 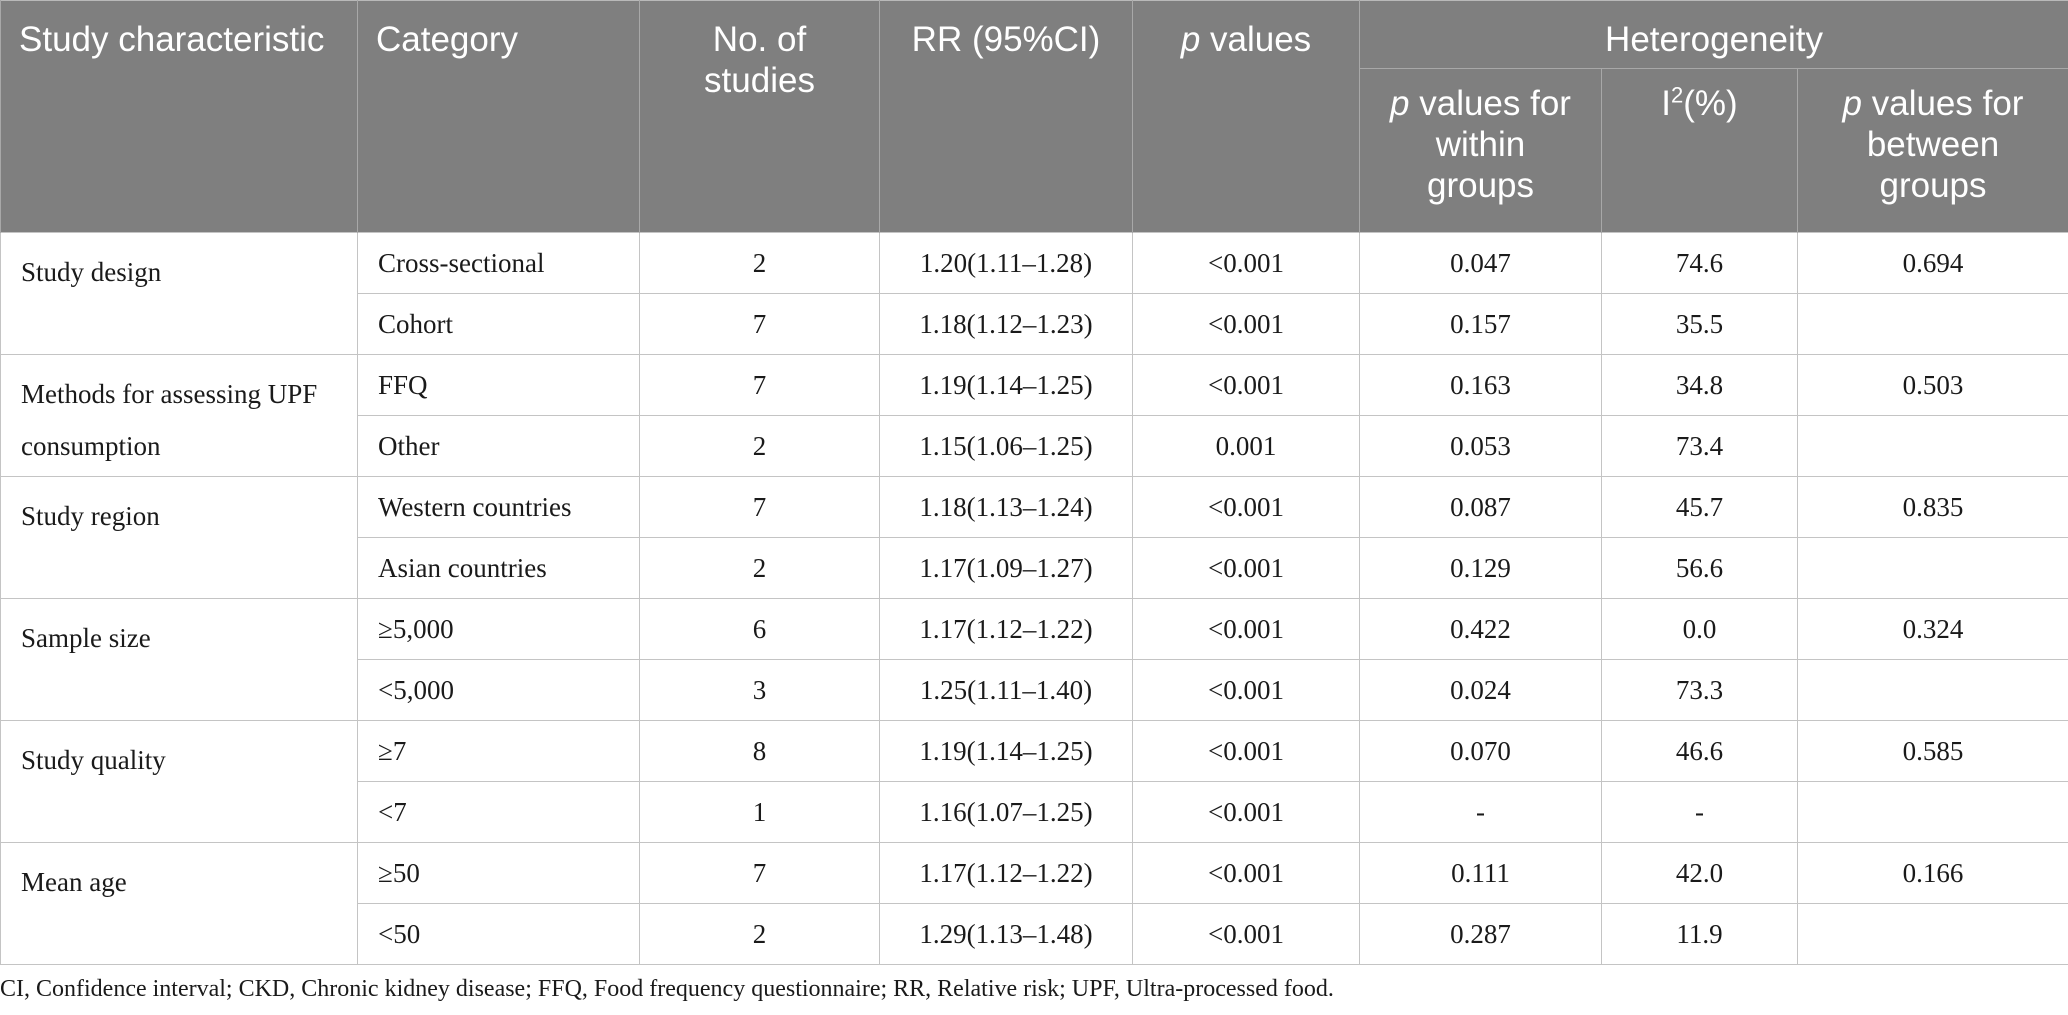 I want to click on cell-category: ≥5,000, so click(x=498, y=629).